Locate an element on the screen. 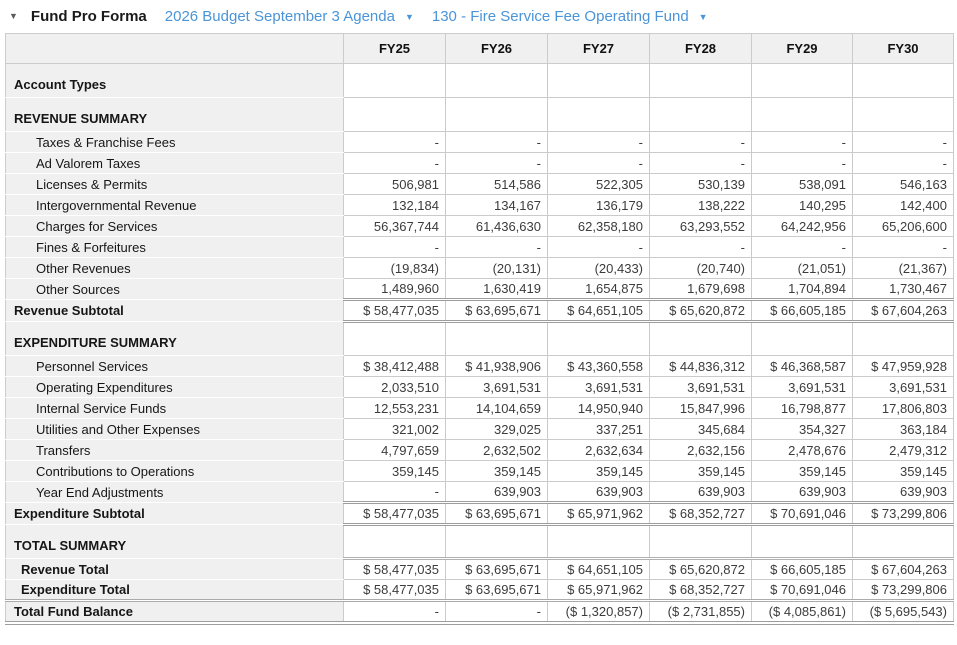  budget-dropdown: 2026 Budget September 3 Agenda ▼ is located at coordinates (289, 16).